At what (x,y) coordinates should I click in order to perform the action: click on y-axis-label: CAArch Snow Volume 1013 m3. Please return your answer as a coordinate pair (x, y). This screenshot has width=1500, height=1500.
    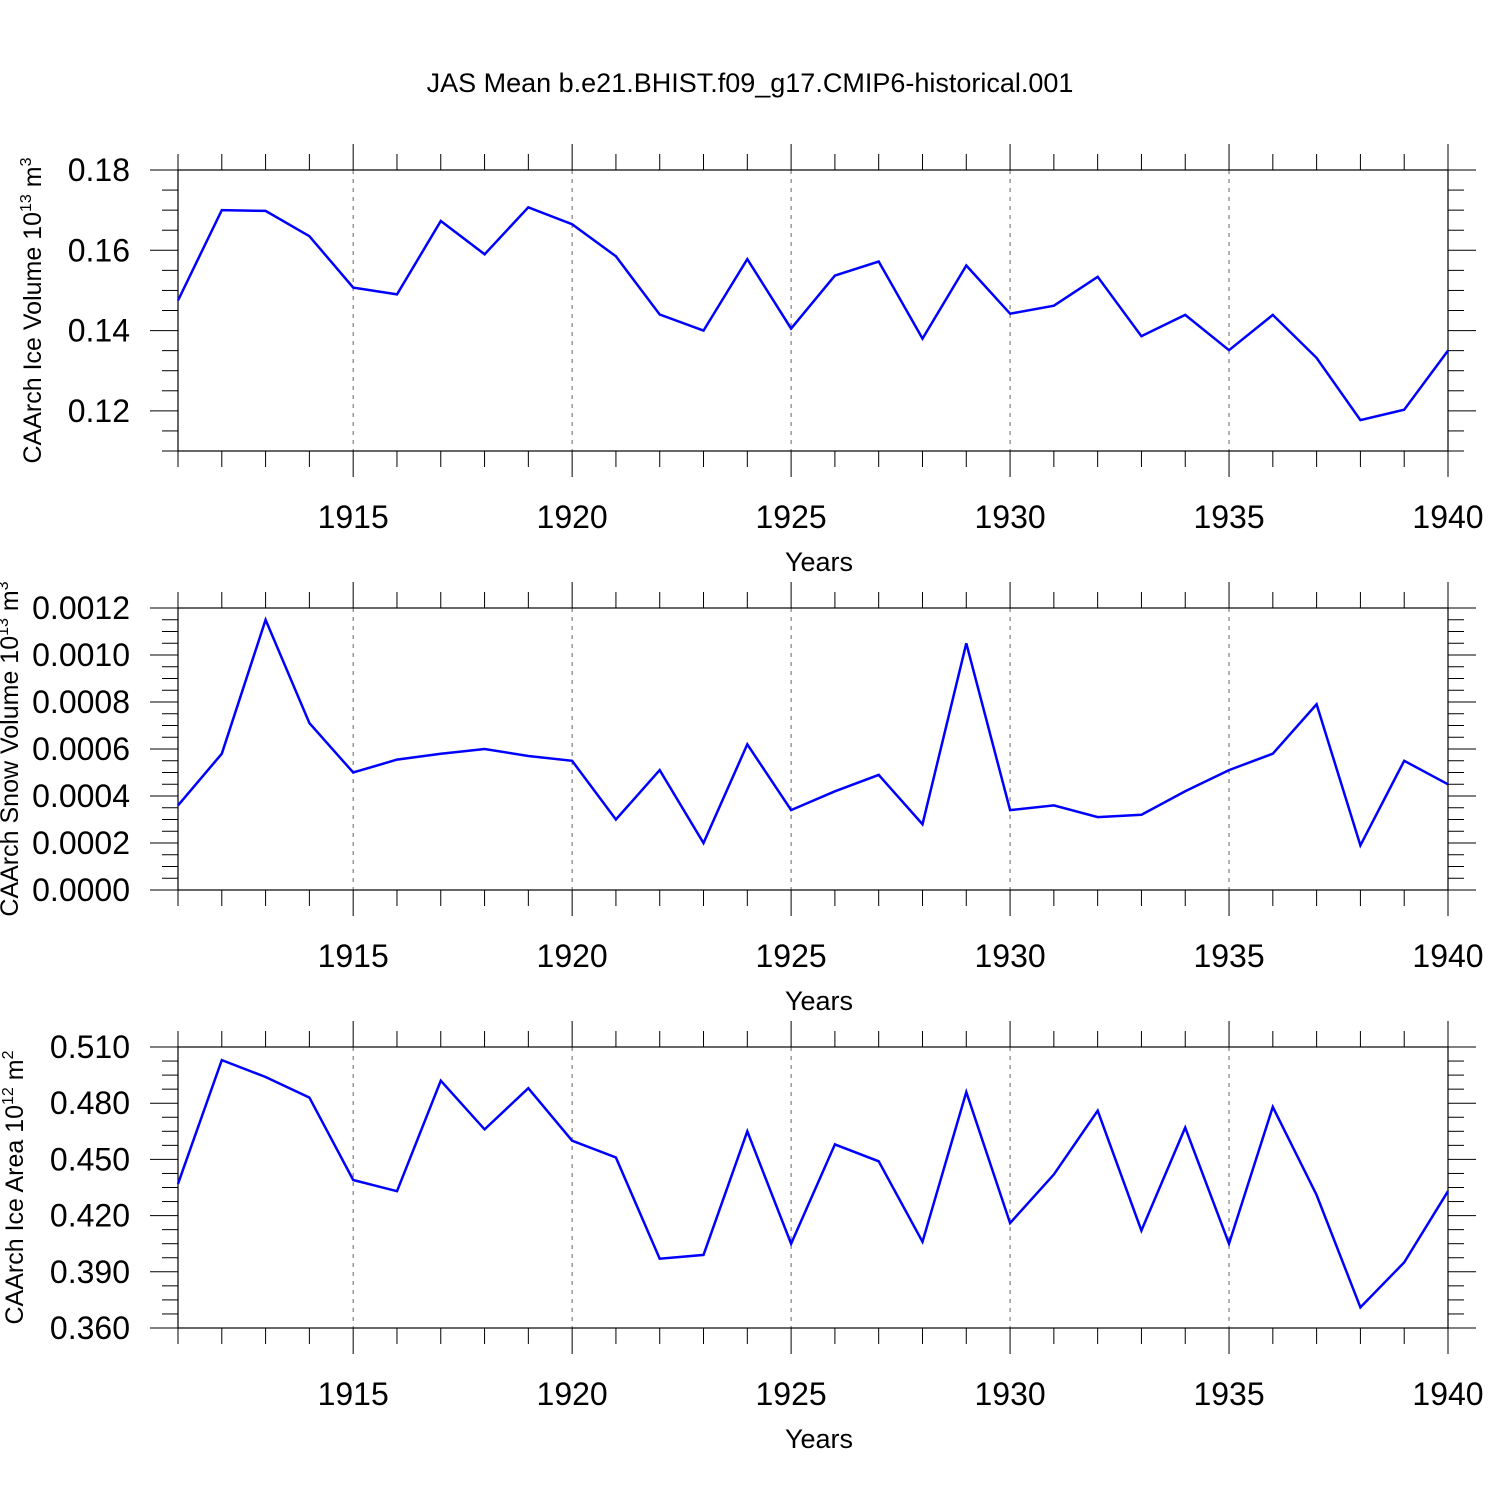
    Looking at the image, I should click on (12, 748).